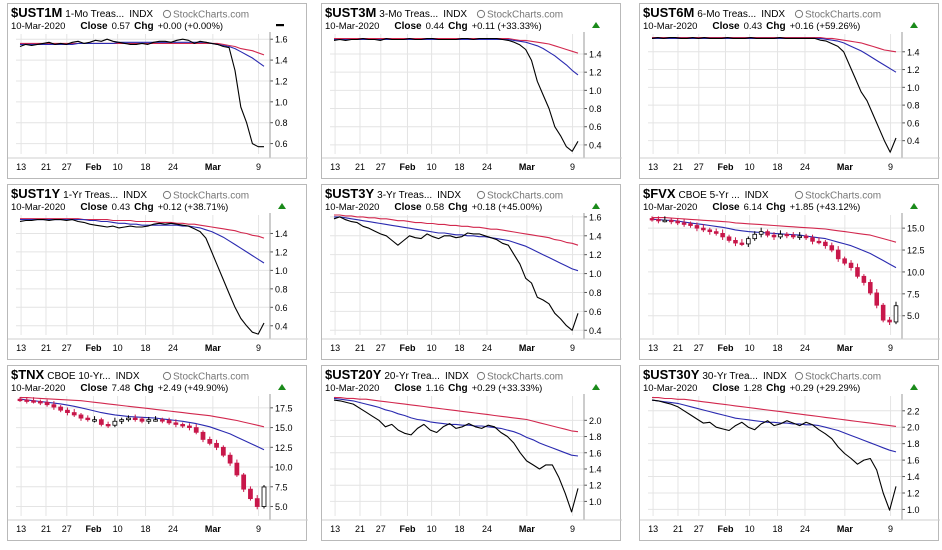 The width and height of the screenshot is (942, 550). Describe the element at coordinates (913, 316) in the screenshot. I see `y-tick-label: 5.0` at that location.